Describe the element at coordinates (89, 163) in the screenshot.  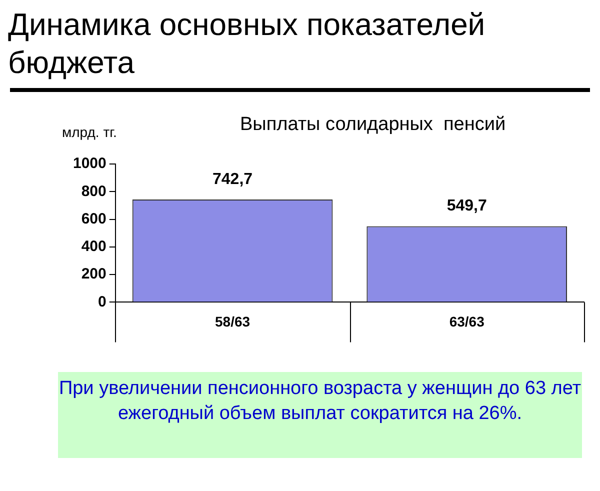
I see `y-tick-label: 1000` at that location.